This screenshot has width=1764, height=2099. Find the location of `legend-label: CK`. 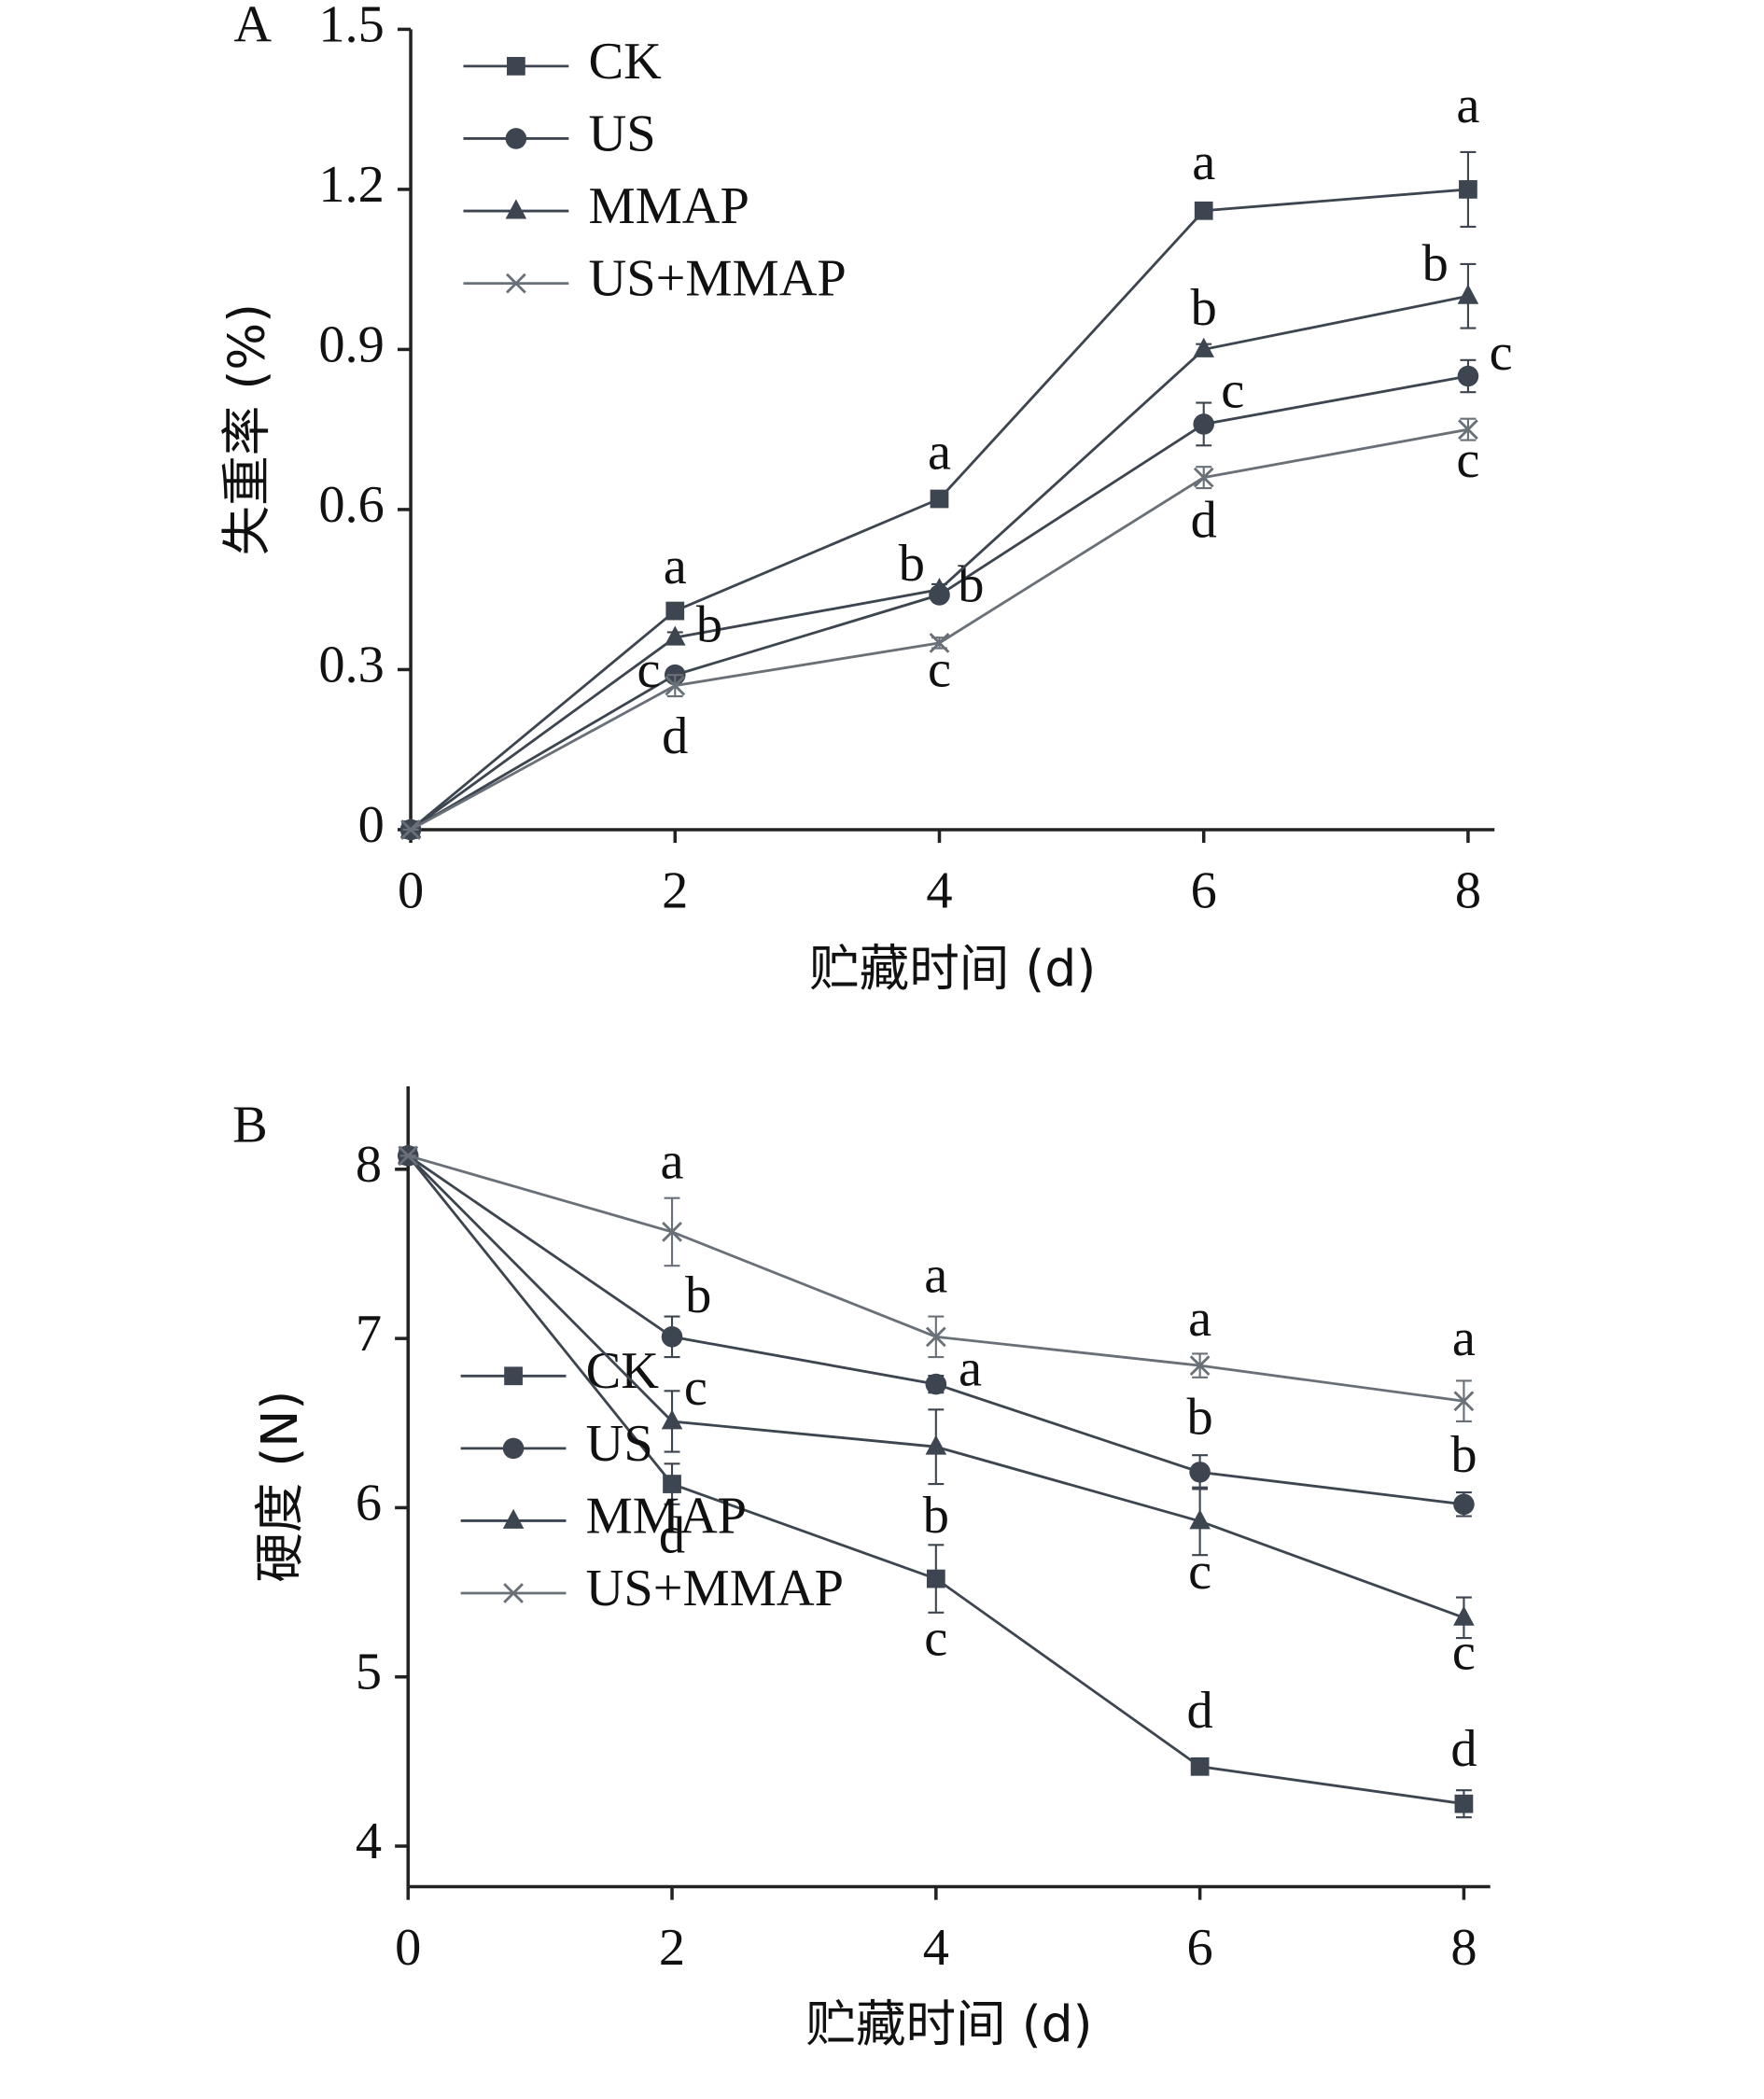

legend-label: CK is located at coordinates (625, 62).